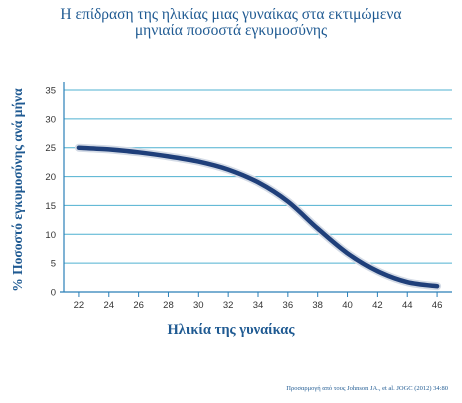 This screenshot has height=403, width=462. What do you see at coordinates (198, 305) in the screenshot?
I see `x-tick-label: 30` at bounding box center [198, 305].